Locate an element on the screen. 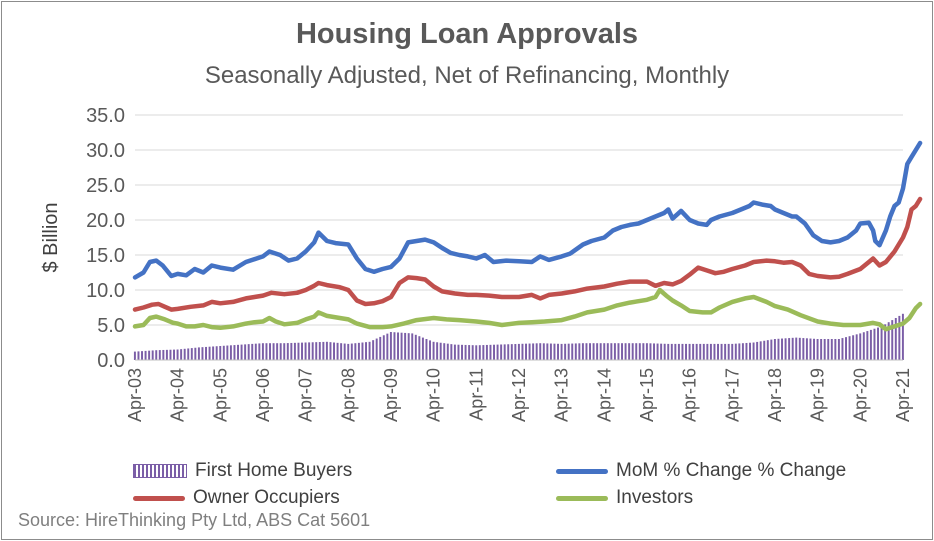 The width and height of the screenshot is (934, 541). legend-label: First Home Buyers is located at coordinates (274, 470).